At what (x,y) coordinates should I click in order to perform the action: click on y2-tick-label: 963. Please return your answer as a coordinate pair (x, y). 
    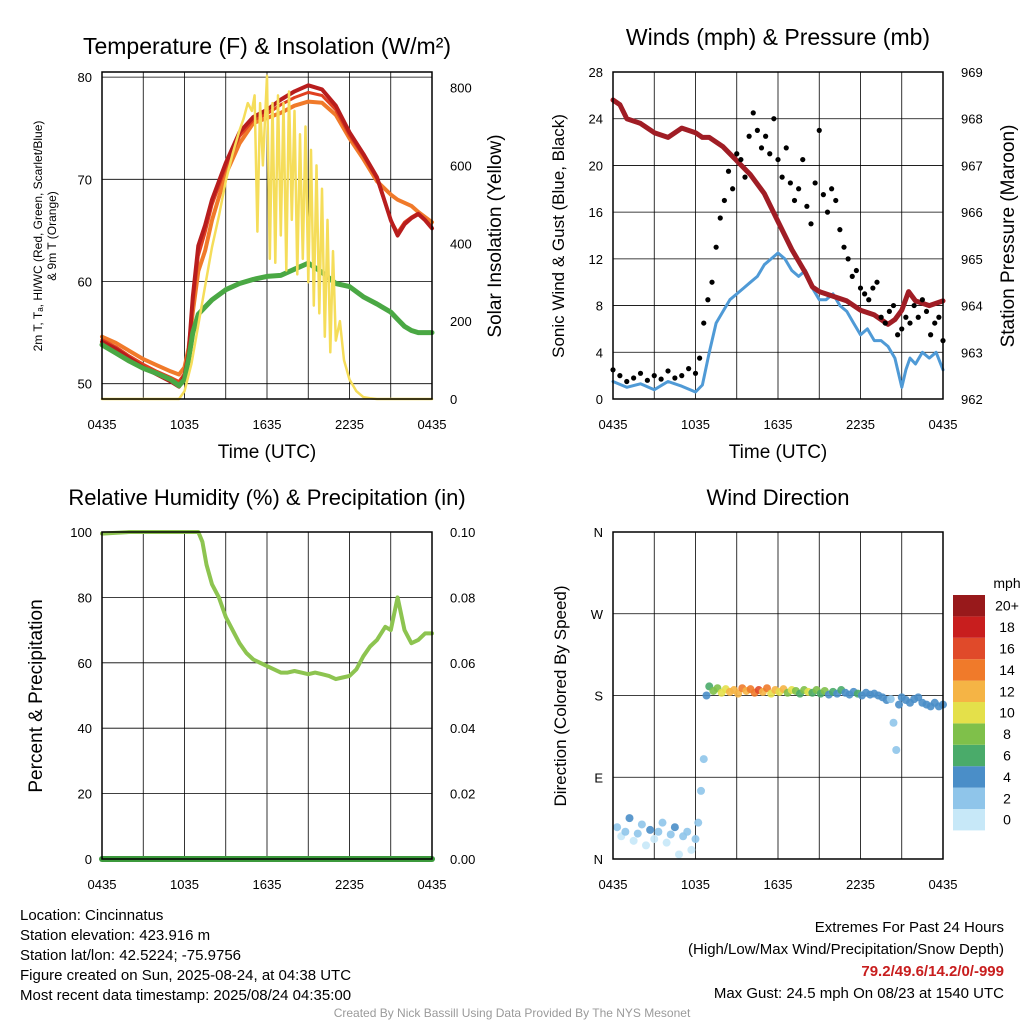
    Looking at the image, I should click on (972, 352).